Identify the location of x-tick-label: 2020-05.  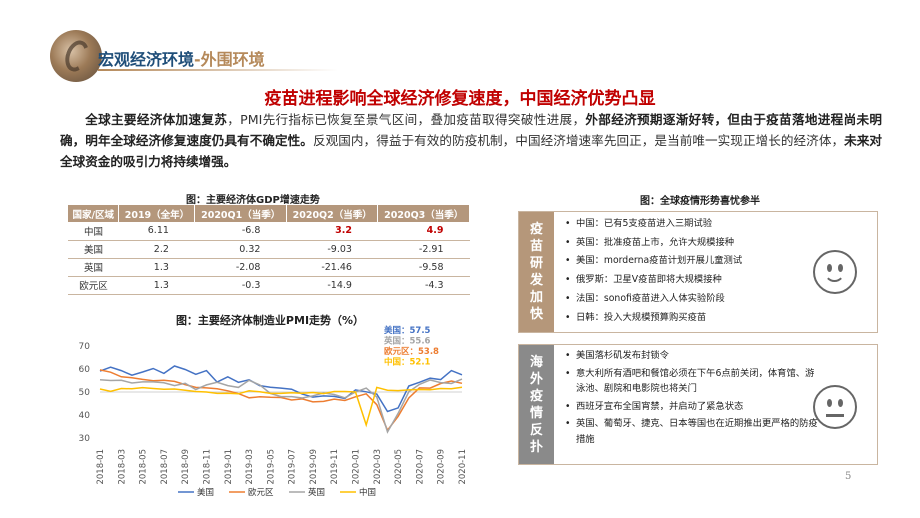
(399, 467).